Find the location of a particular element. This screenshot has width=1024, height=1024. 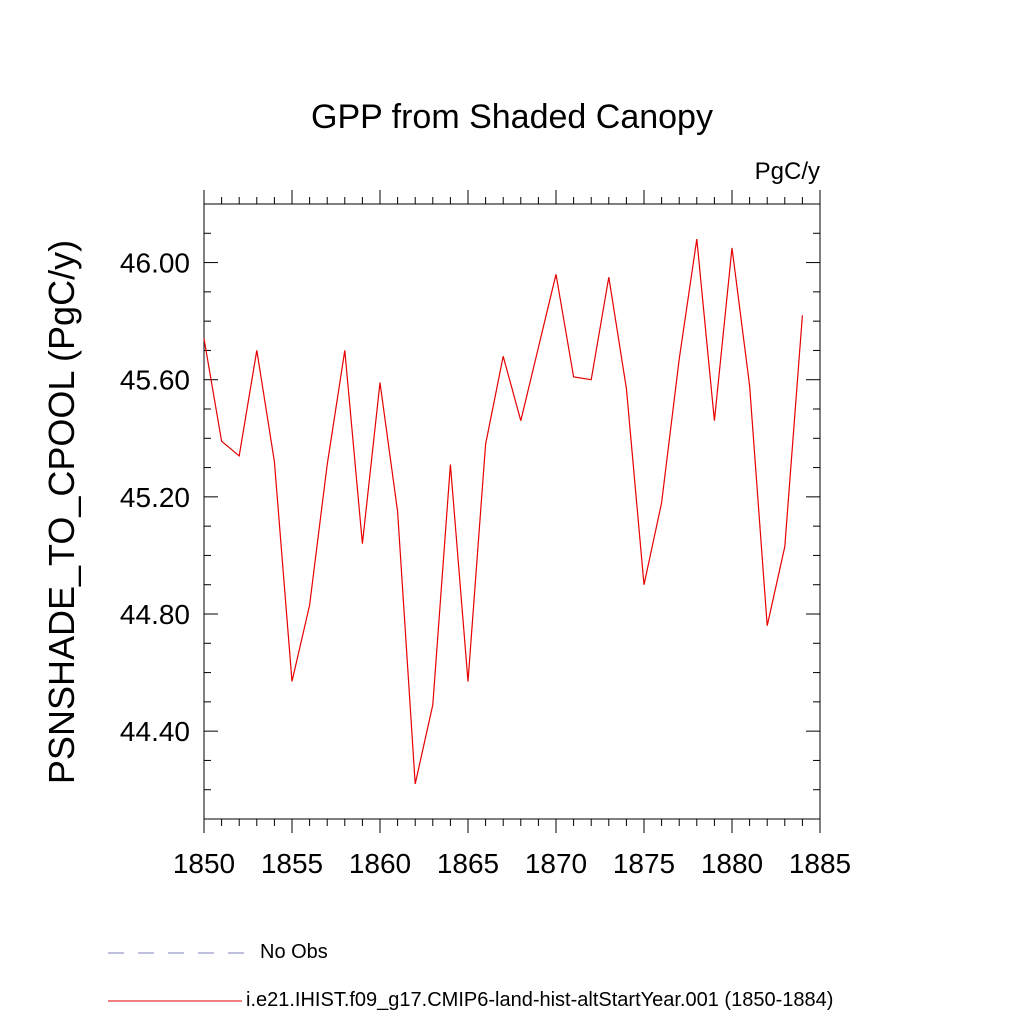

units-label: PgC/y is located at coordinates (787, 171).